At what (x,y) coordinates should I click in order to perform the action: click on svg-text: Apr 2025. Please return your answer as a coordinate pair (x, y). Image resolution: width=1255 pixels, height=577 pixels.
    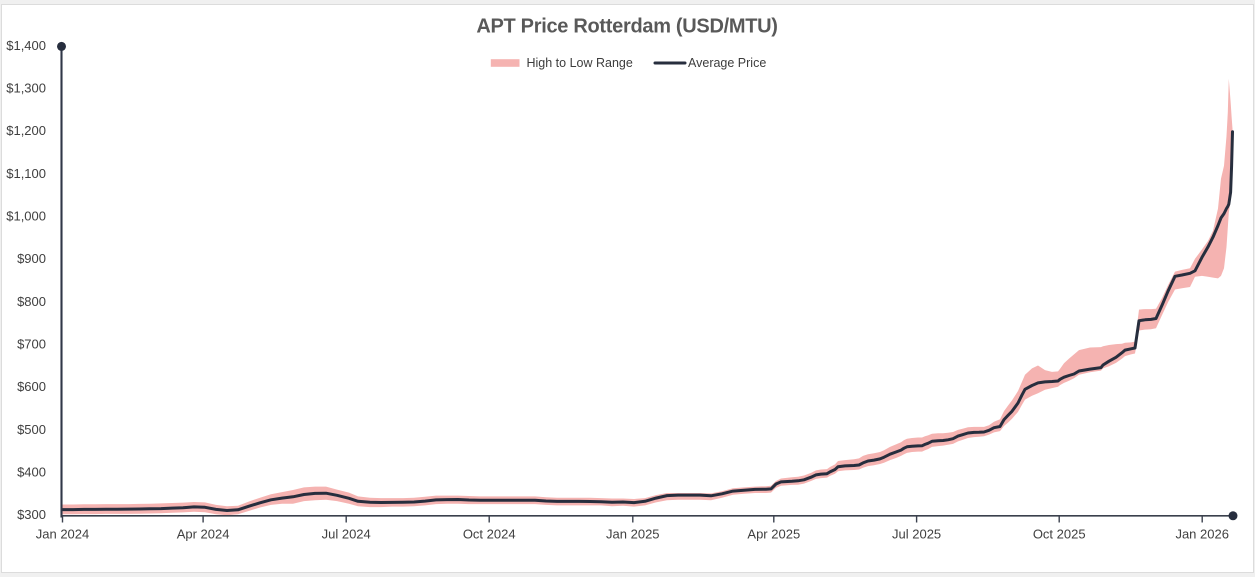
    Looking at the image, I should click on (773, 534).